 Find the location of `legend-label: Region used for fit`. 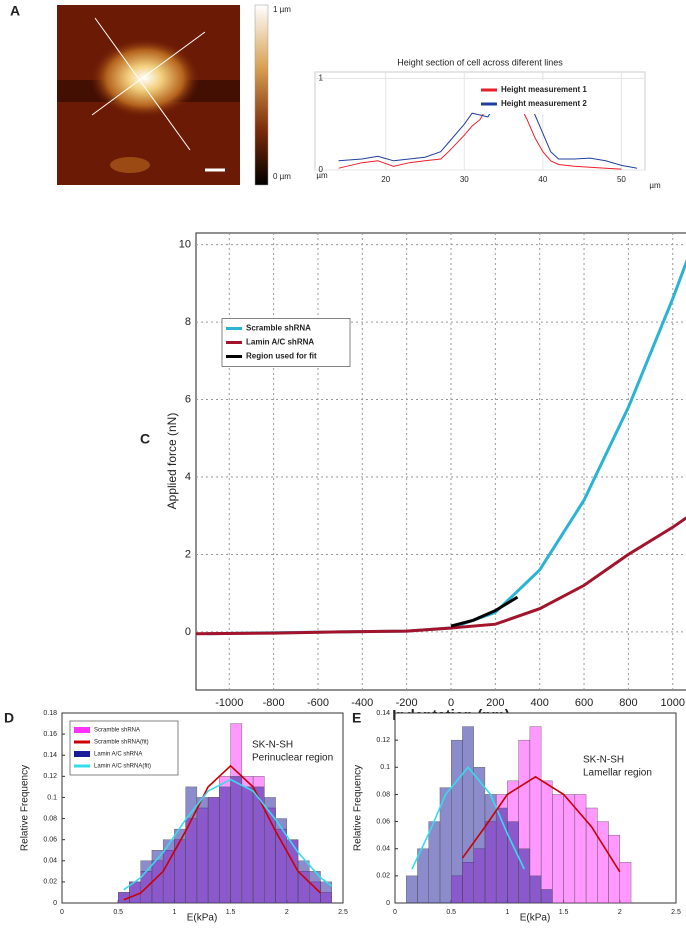

legend-label: Region used for fit is located at coordinates (281, 356).